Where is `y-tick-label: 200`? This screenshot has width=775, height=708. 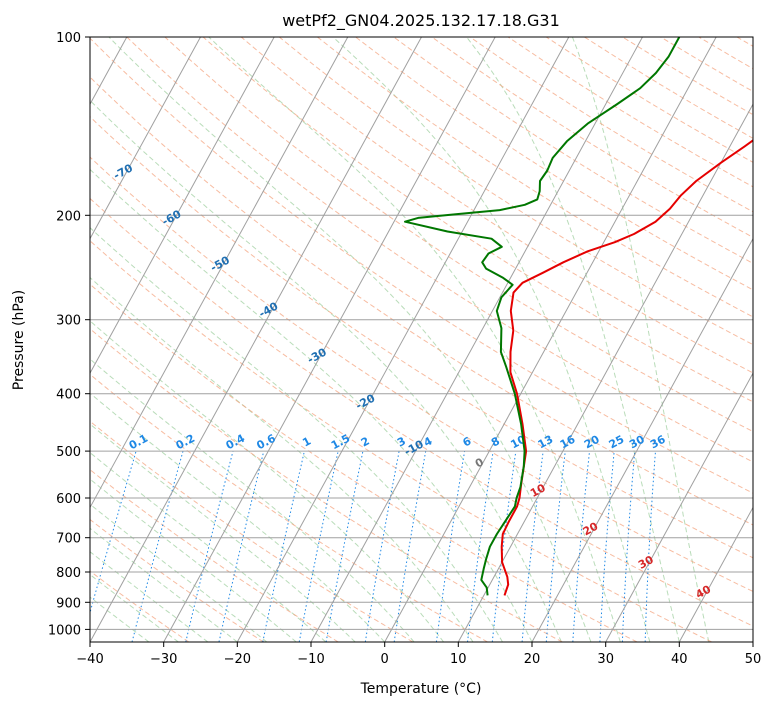 y-tick-label: 200 is located at coordinates (68, 216).